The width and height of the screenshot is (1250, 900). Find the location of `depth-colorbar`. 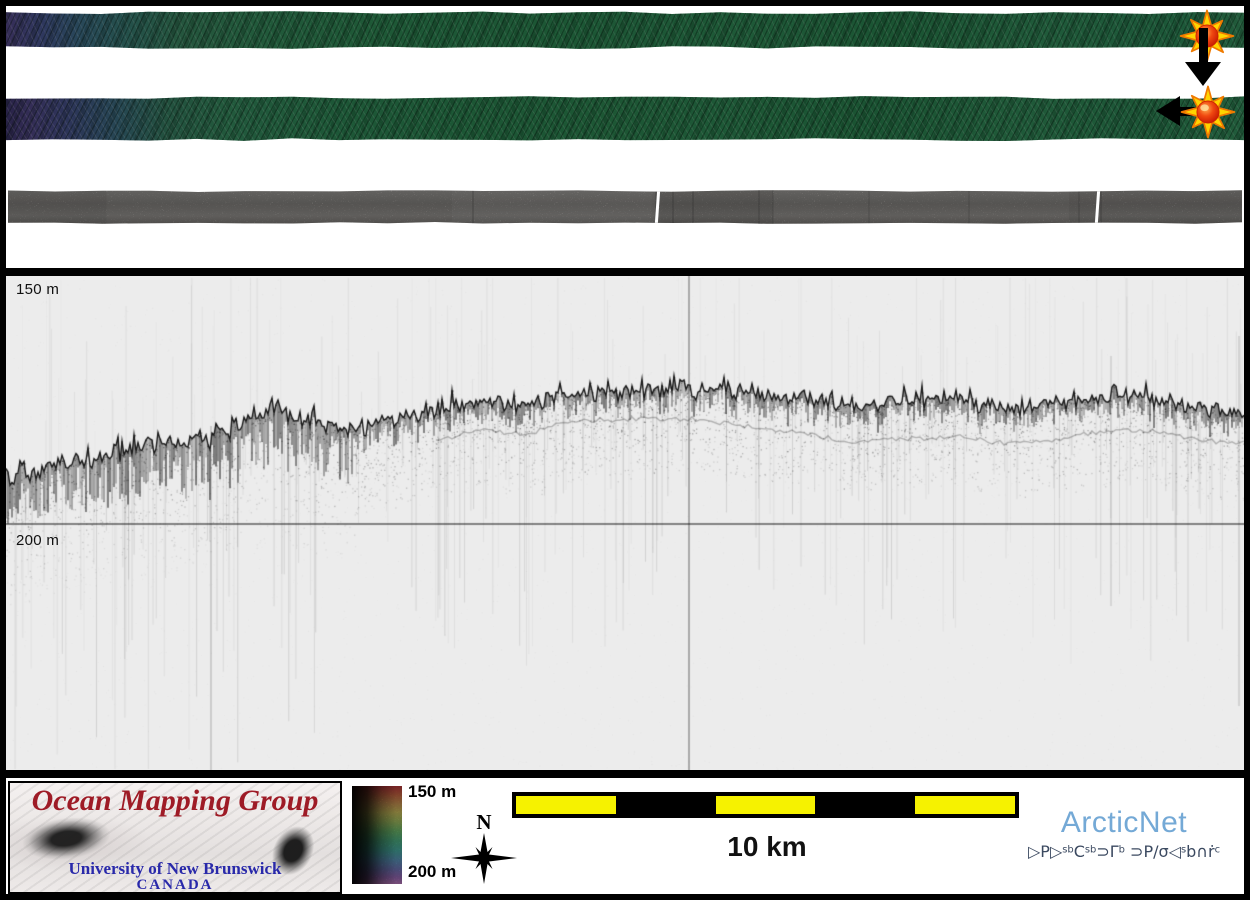

depth-colorbar is located at coordinates (377, 835).